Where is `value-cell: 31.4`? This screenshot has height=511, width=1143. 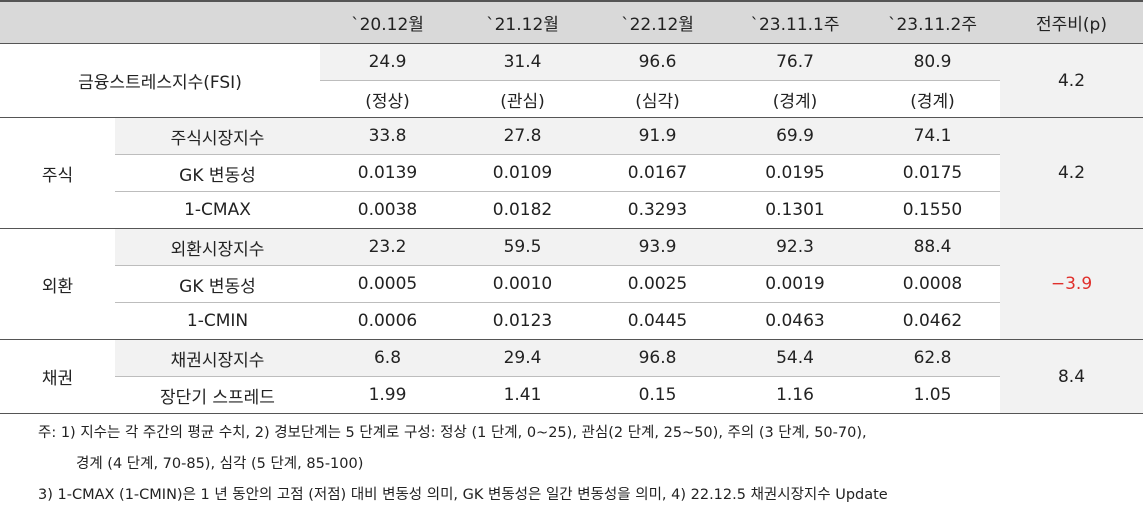 value-cell: 31.4 is located at coordinates (522, 62).